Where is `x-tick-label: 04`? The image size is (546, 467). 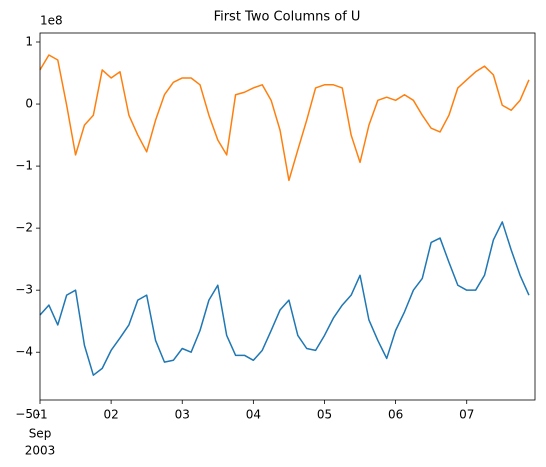 x-tick-label: 04 is located at coordinates (253, 415).